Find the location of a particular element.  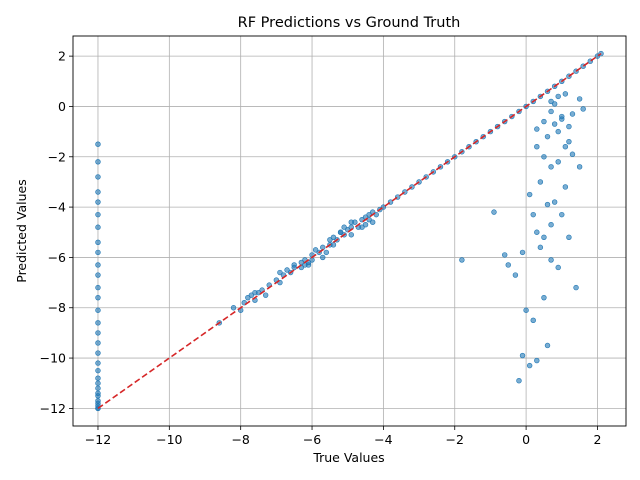

x-tick-label: −12 is located at coordinates (98, 439).